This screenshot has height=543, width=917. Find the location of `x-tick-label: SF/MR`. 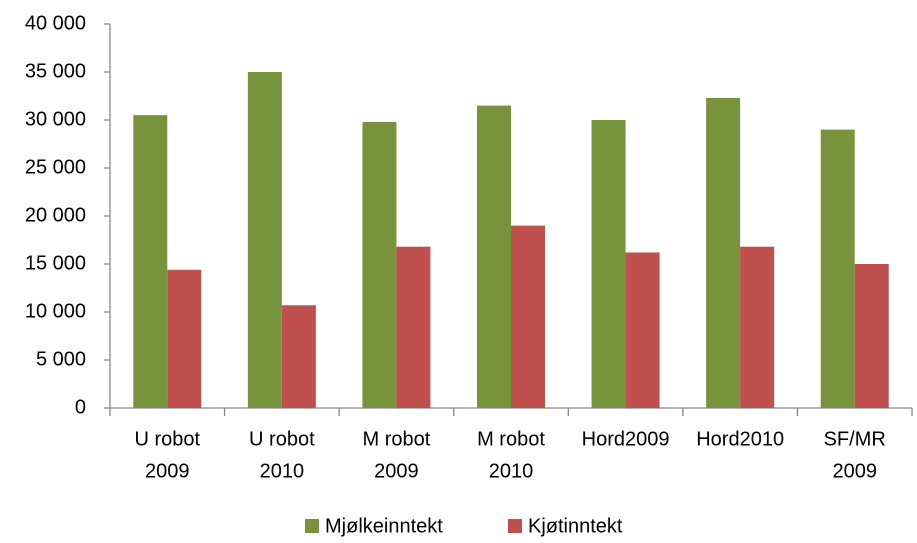

x-tick-label: SF/MR is located at coordinates (855, 439).